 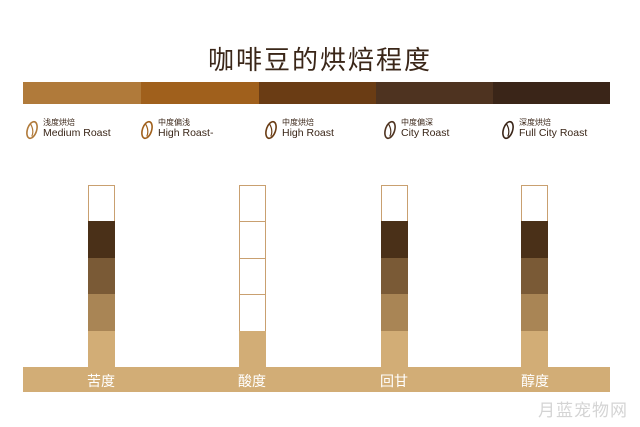 I want to click on roast-name-cn: 深度烘焙, so click(x=535, y=122).